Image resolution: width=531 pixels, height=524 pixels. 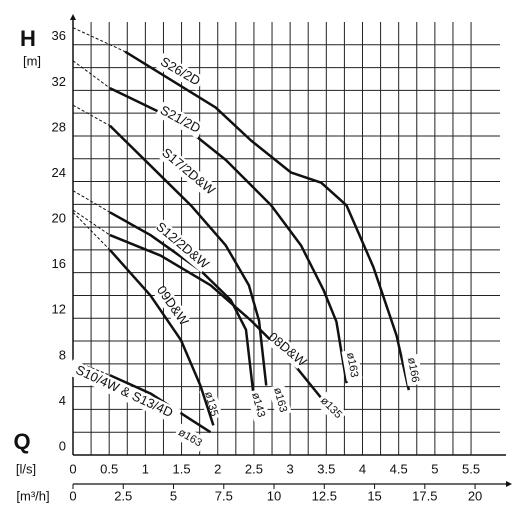 I want to click on x2-tick-label: 15, so click(x=374, y=495).